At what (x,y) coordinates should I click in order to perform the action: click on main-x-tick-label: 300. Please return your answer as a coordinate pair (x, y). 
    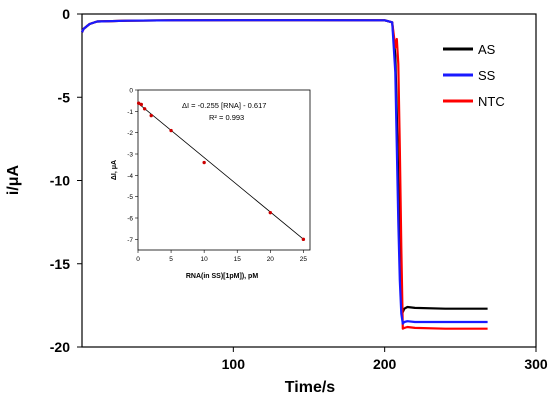
    Looking at the image, I should click on (536, 364).